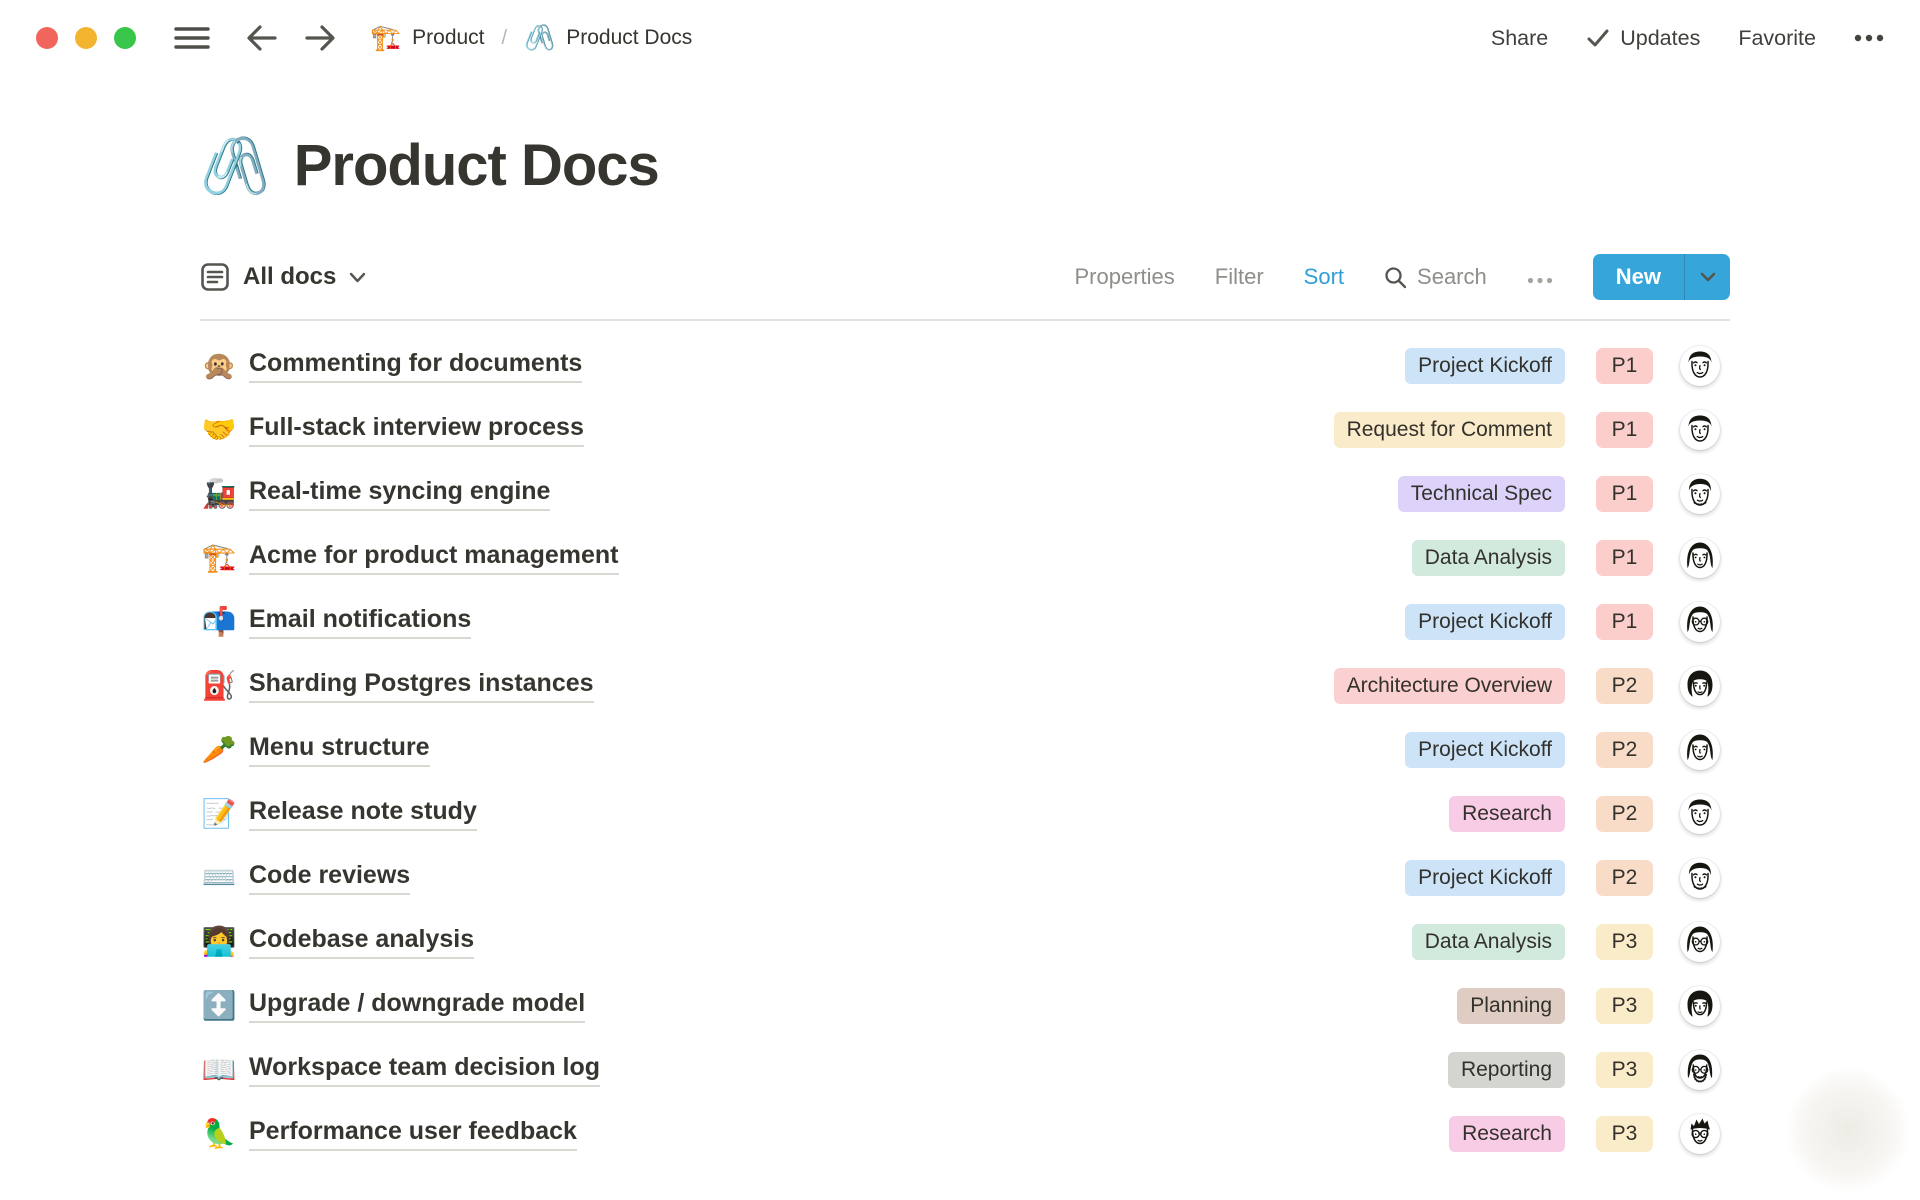 This screenshot has height=1200, width=1920. Describe the element at coordinates (416, 366) in the screenshot. I see `doc-title-link: Commenting for documents` at that location.